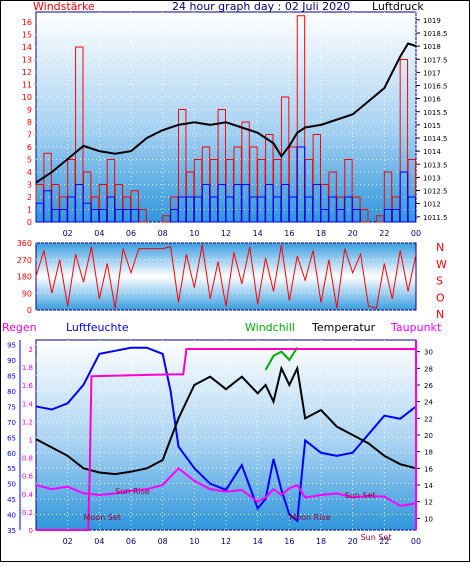 Image resolution: width=470 pixels, height=566 pixels. Describe the element at coordinates (428, 519) in the screenshot. I see `temperature-tick-label: 10` at that location.